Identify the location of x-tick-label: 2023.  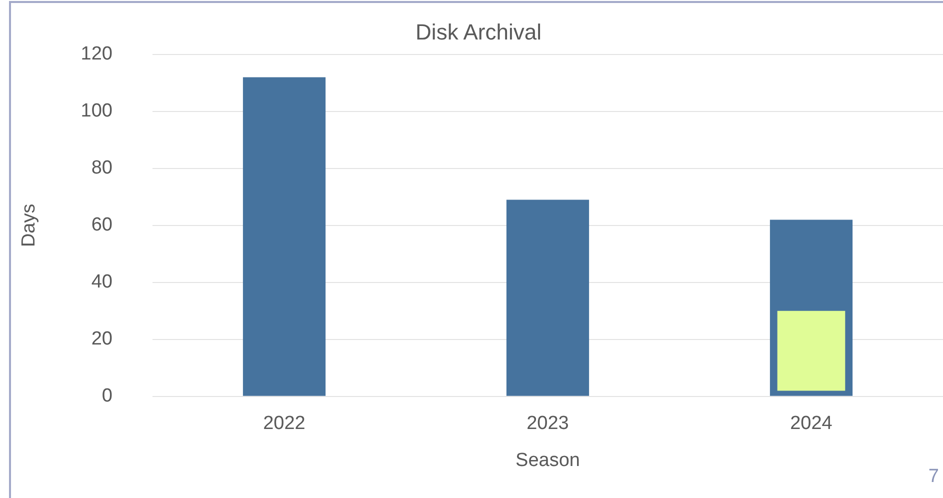
(547, 423).